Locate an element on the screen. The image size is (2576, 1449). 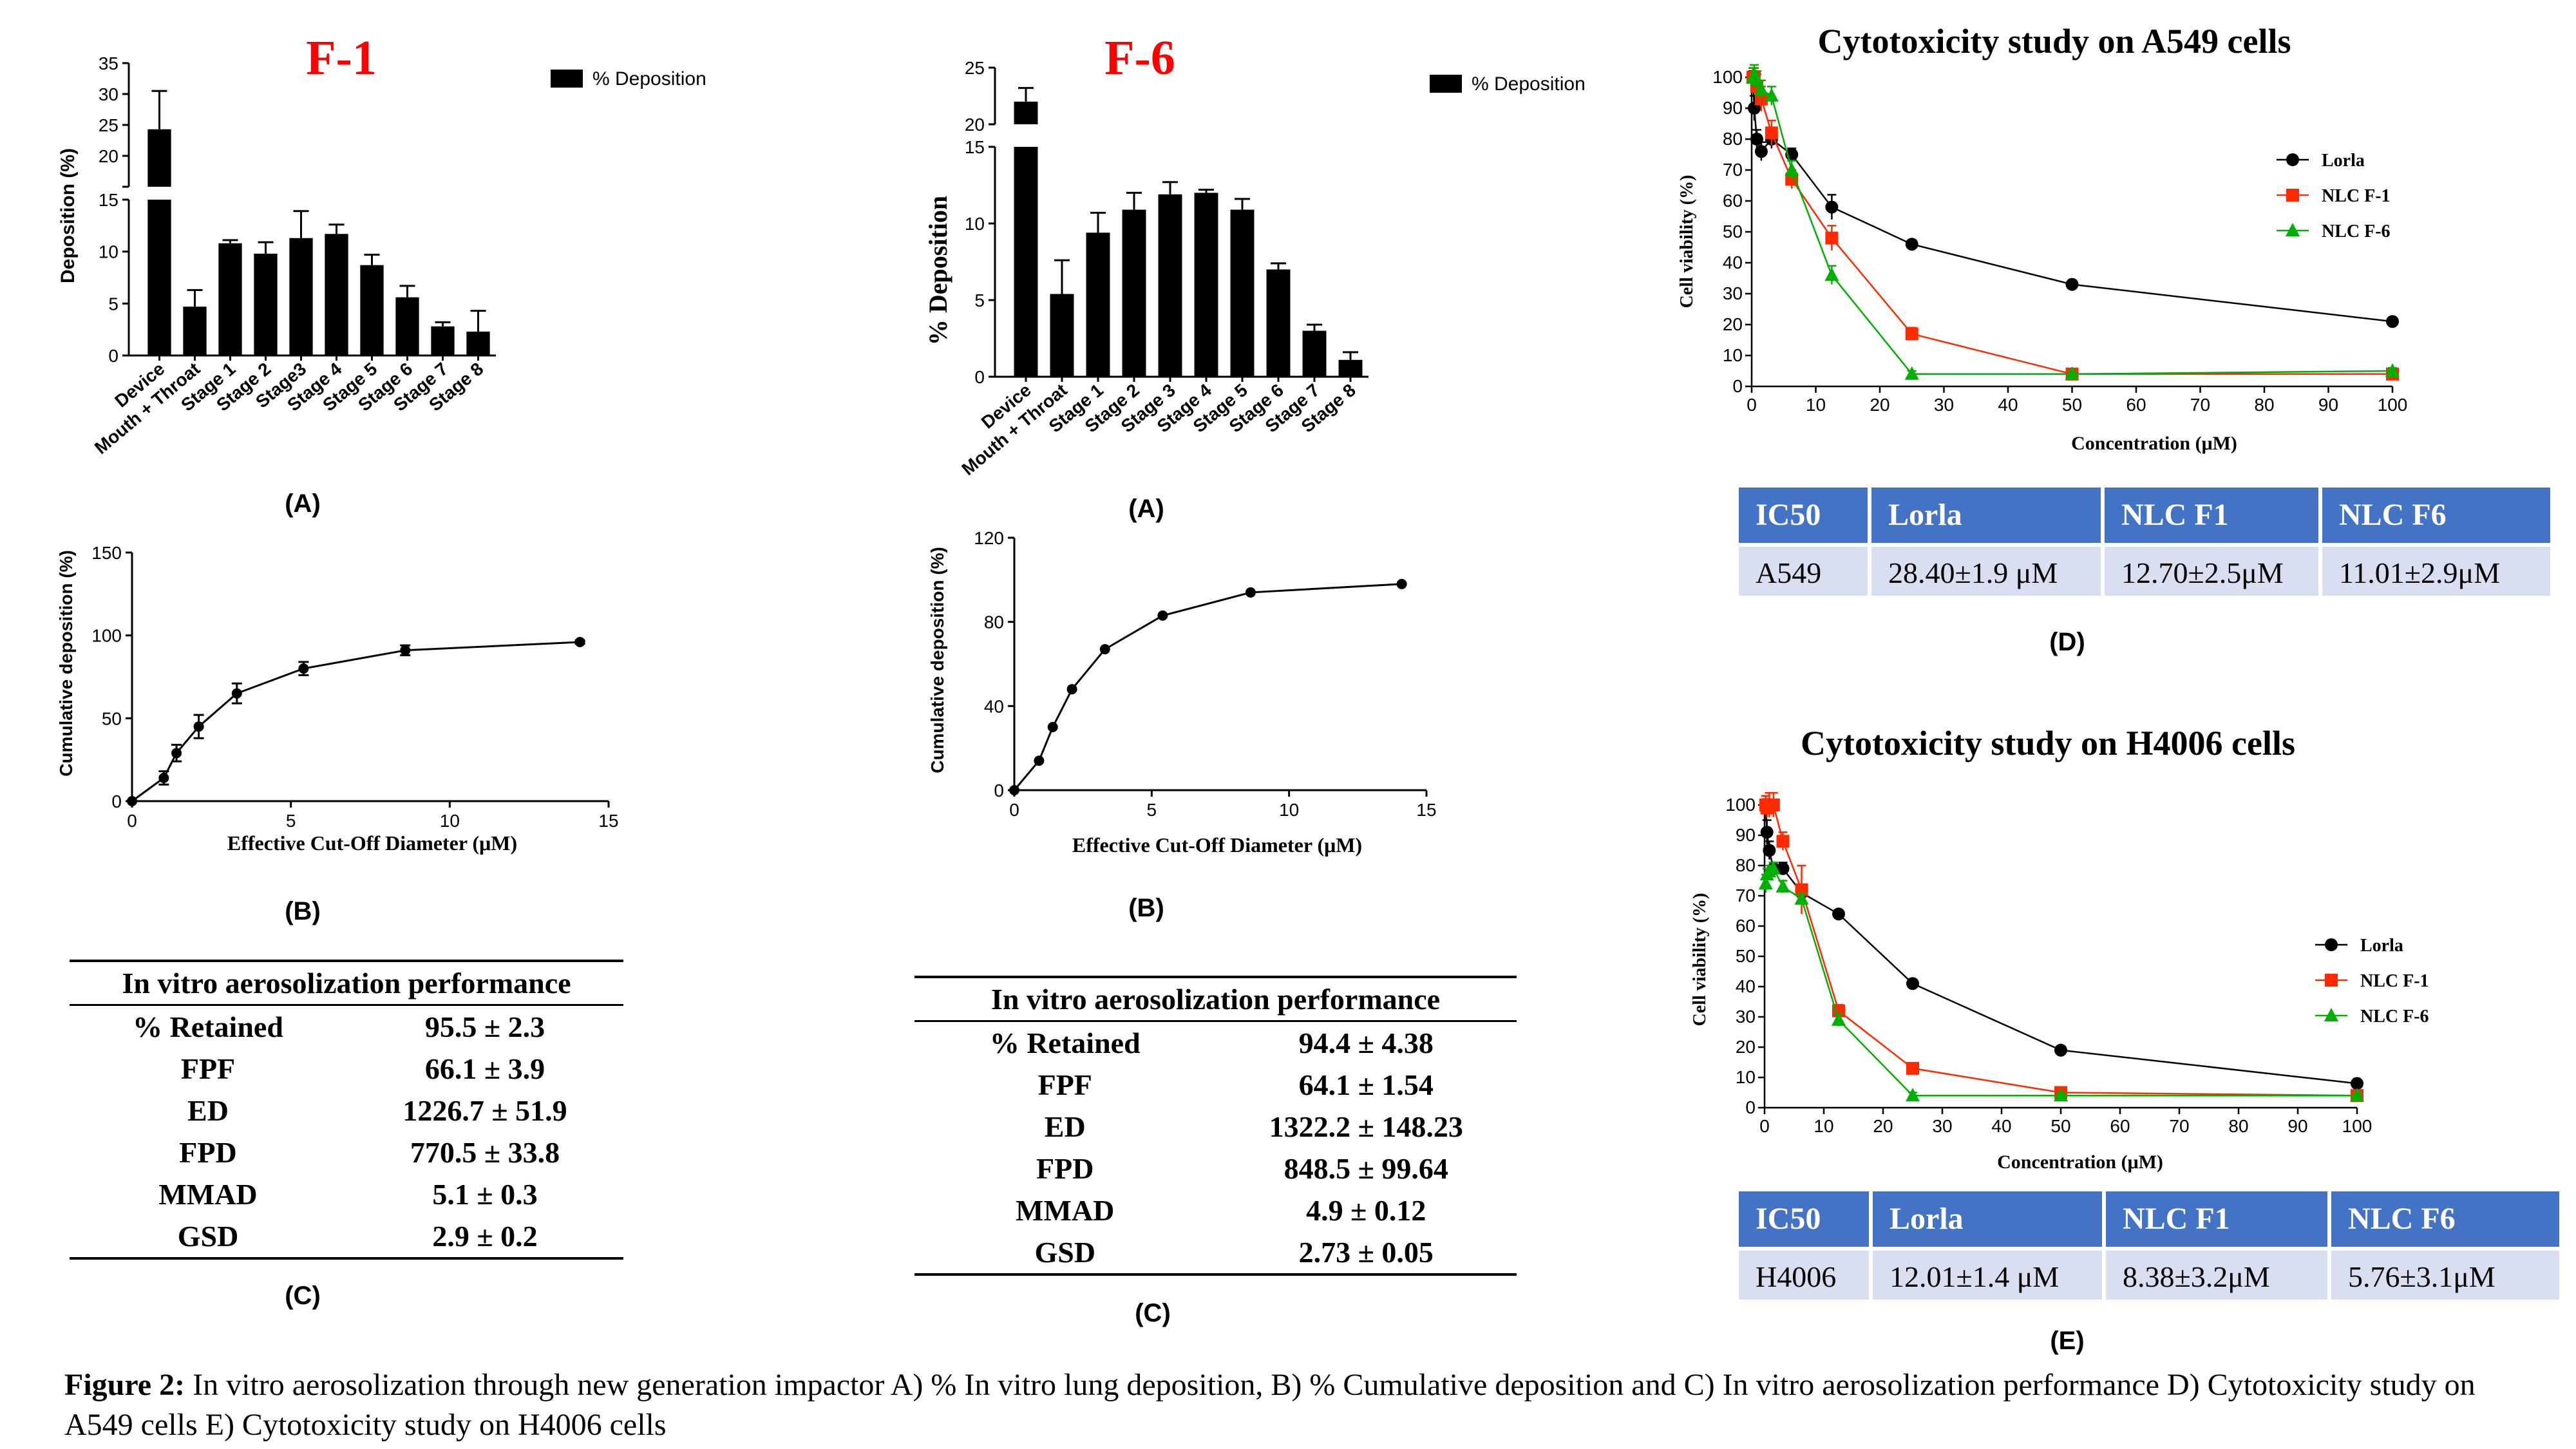
metric-value: 1226.7 ± 51.9 is located at coordinates (484, 1110).